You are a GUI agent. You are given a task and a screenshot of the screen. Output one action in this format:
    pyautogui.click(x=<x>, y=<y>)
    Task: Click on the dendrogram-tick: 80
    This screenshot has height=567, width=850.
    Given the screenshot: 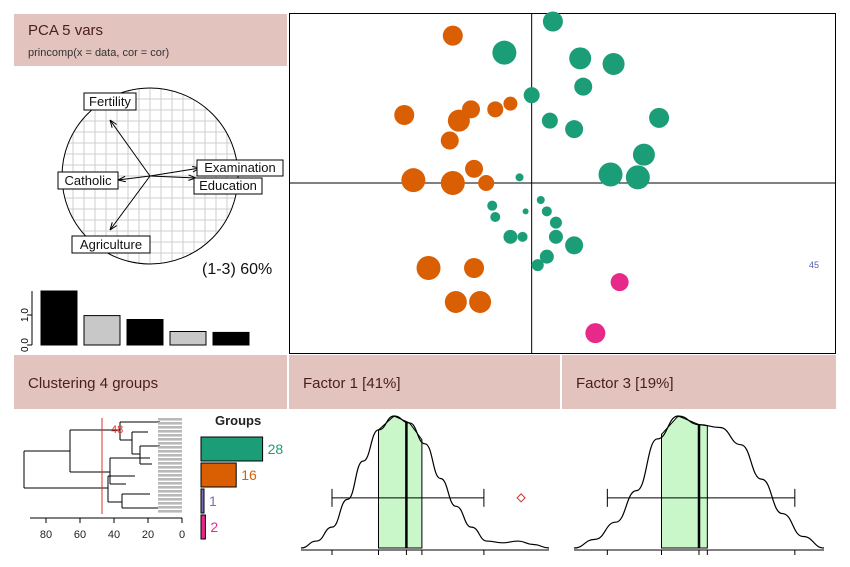 What is the action you would take?
    pyautogui.click(x=46, y=535)
    